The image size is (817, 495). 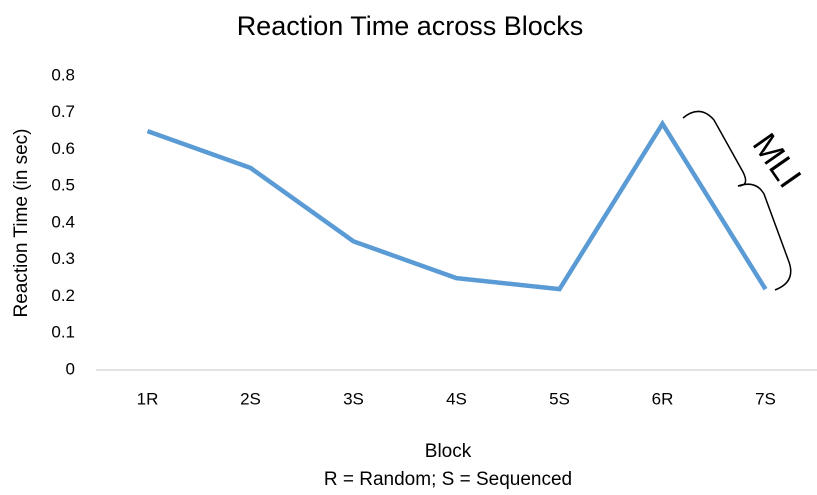 I want to click on x-tick-label: 3S, so click(x=353, y=398).